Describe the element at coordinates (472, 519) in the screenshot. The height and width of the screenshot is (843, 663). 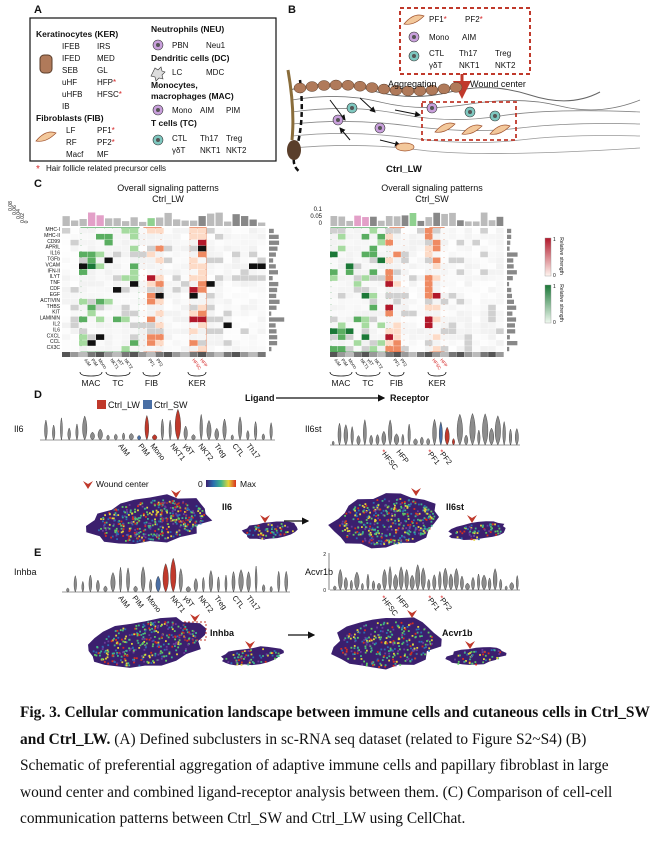
I see `wound-arrow` at that location.